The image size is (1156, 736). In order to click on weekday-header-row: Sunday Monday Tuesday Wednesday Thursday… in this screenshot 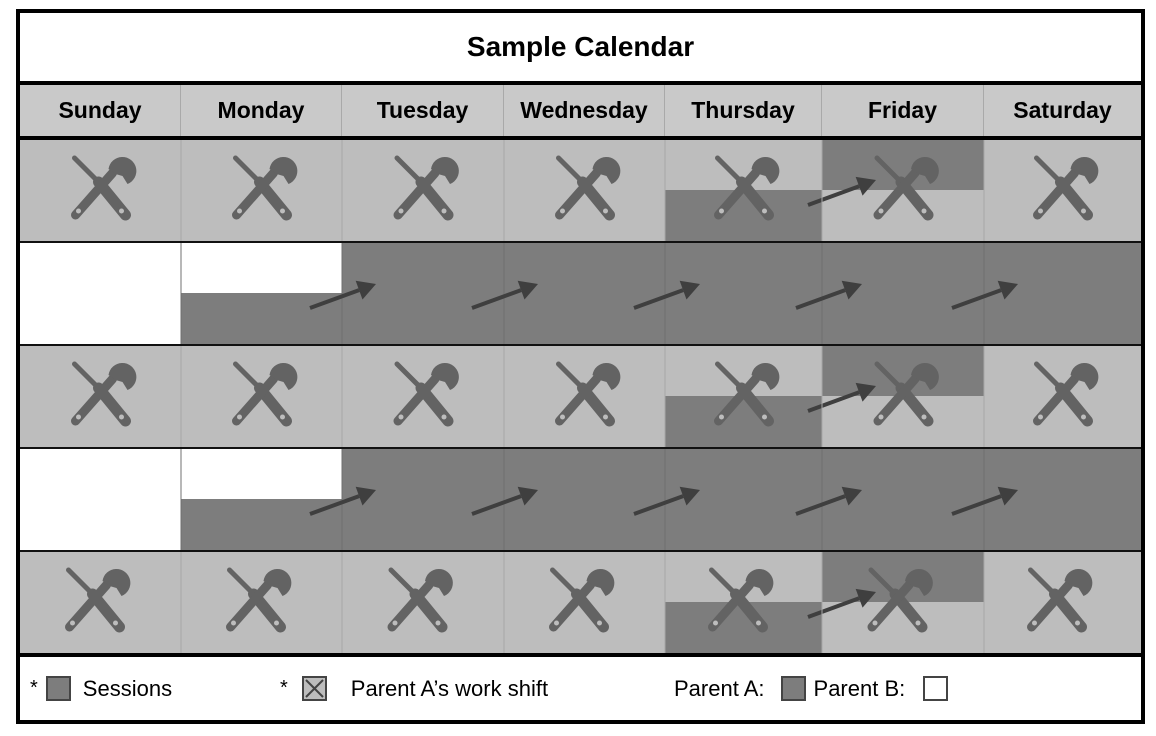, I will do `click(580, 110)`.